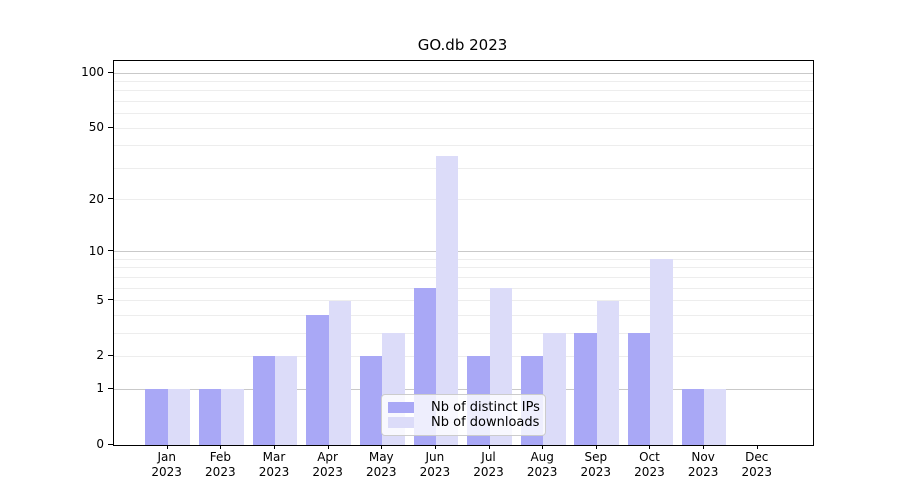 This screenshot has height=500, width=900. I want to click on bar-downloads-sep, so click(608, 372).